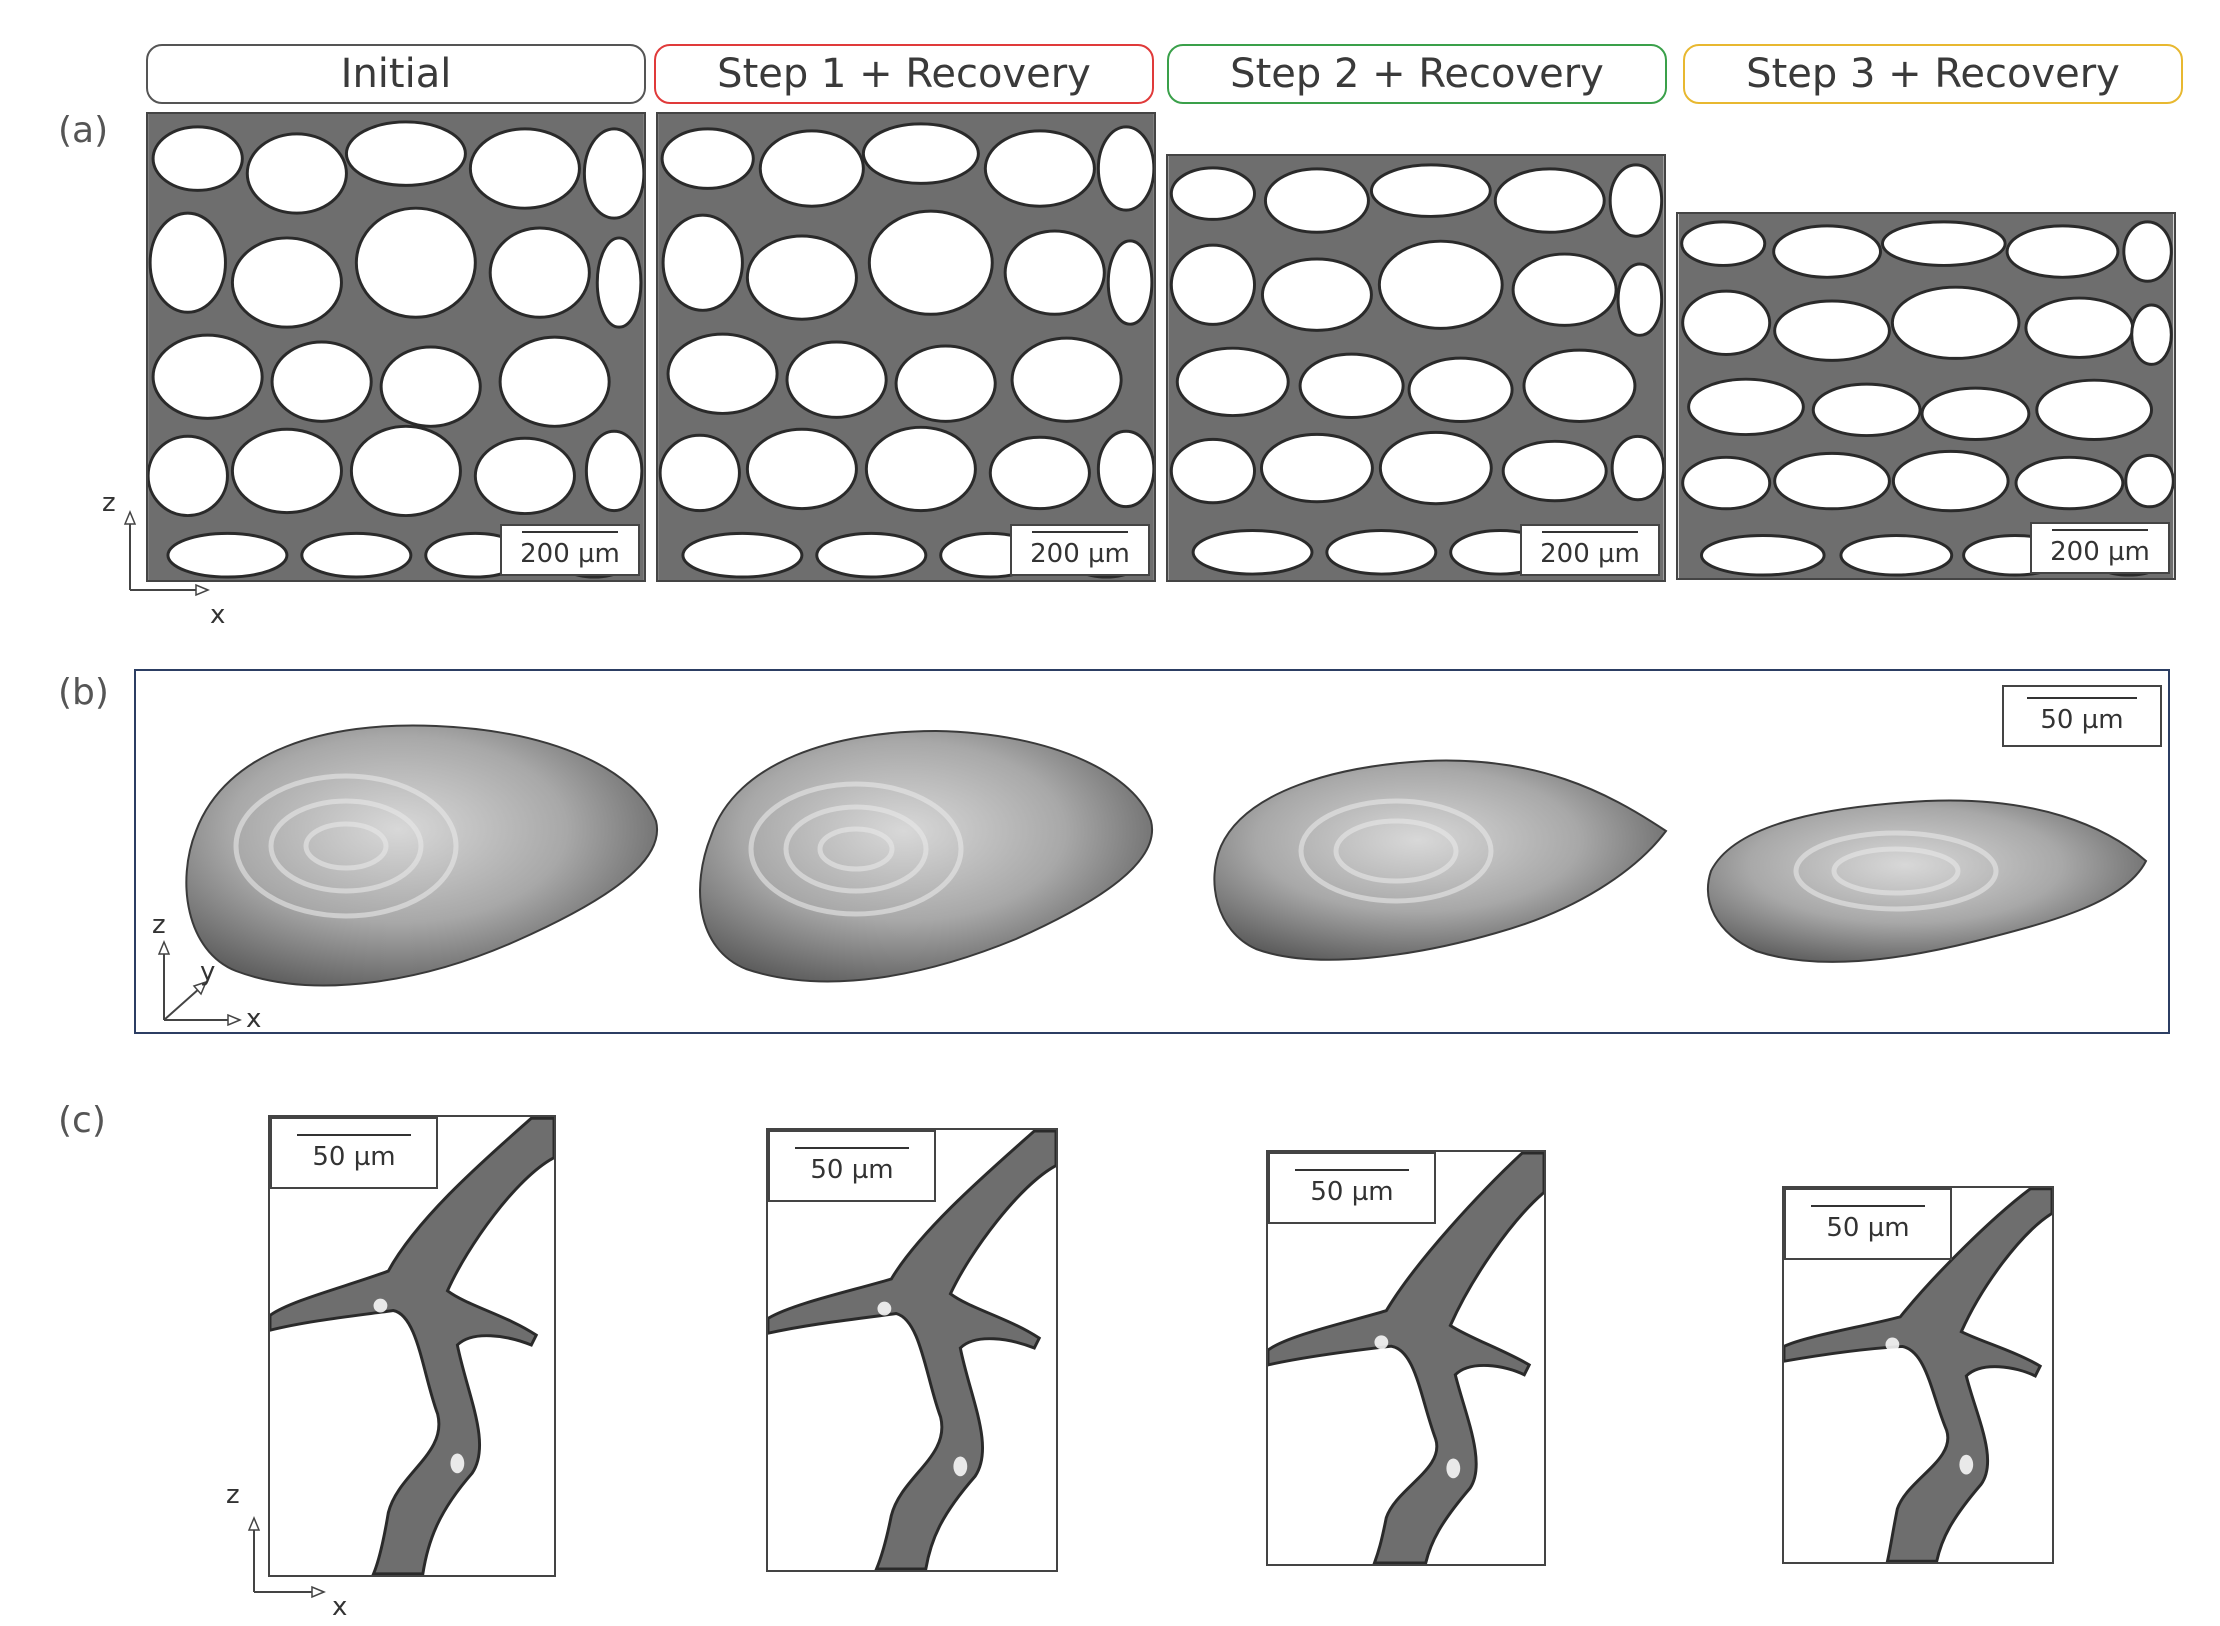 Image resolution: width=2220 pixels, height=1626 pixels. I want to click on scale-bar-c-step1: 50 µm, so click(852, 1166).